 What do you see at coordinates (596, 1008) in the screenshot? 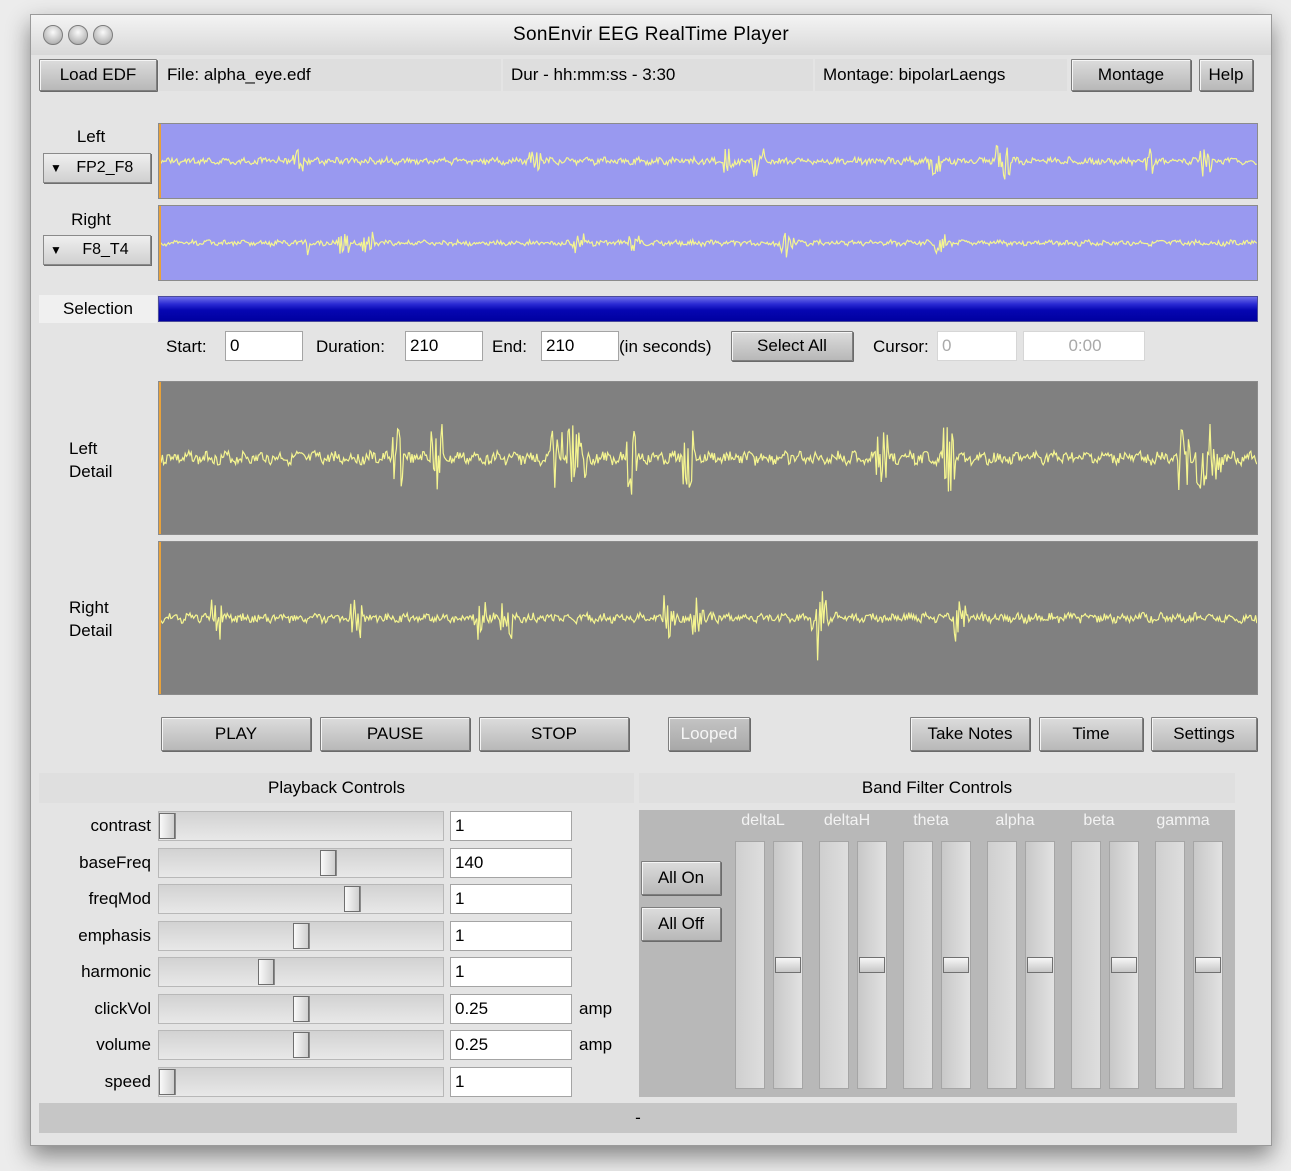
I see `clickVol-unit-label: amp` at bounding box center [596, 1008].